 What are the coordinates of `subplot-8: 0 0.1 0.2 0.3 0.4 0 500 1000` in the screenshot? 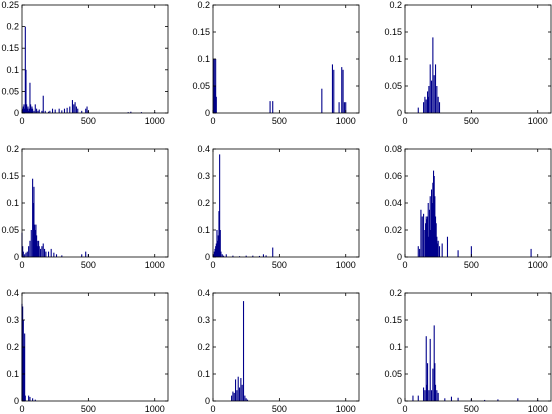 It's located at (278, 351).